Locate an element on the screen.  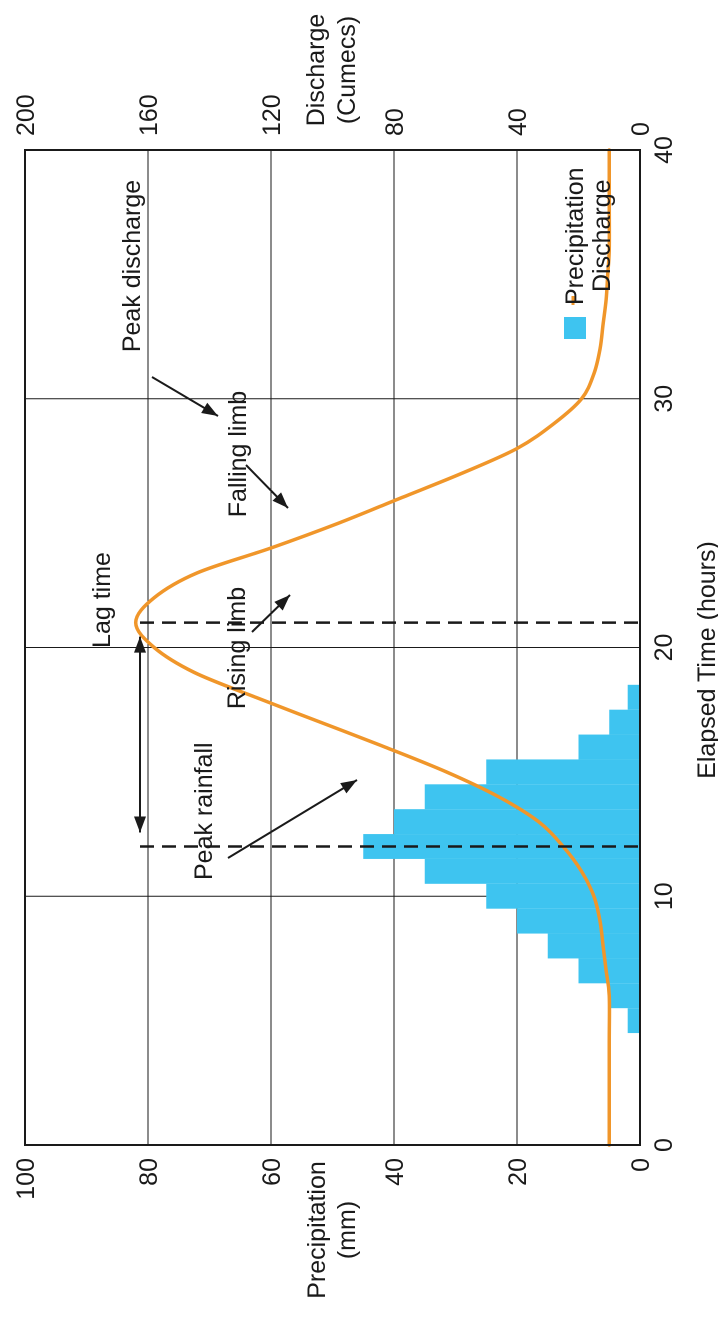
peak-discharge-arrow is located at coordinates (185, 396).